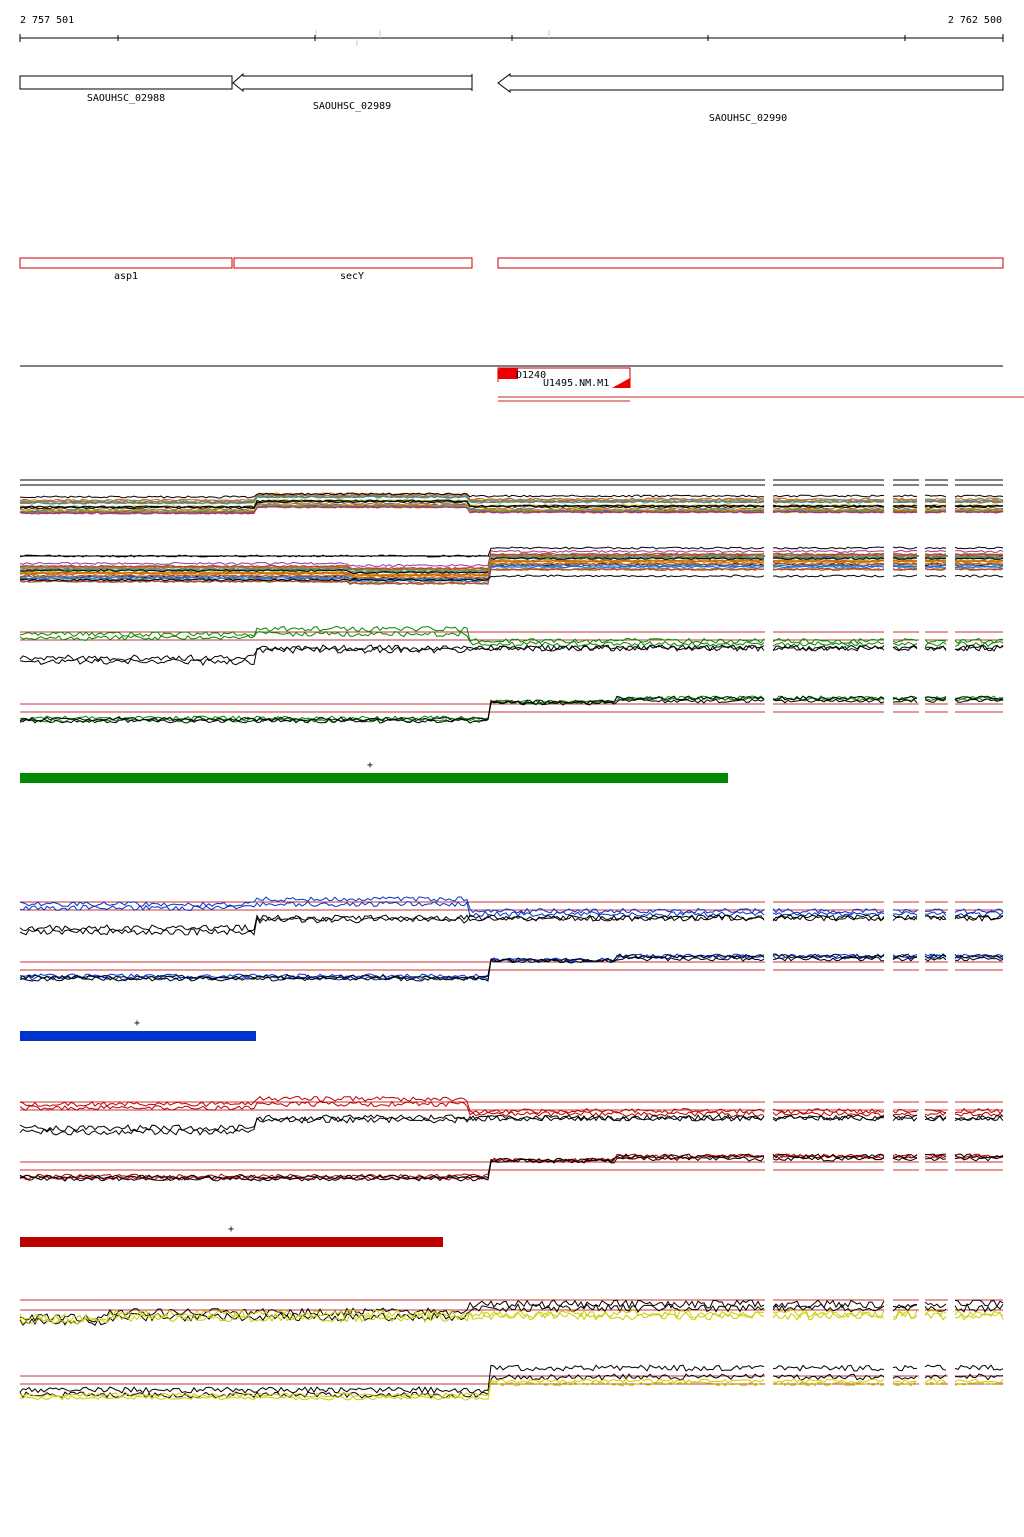 This screenshot has height=1537, width=1024. Describe the element at coordinates (975, 20) in the screenshot. I see `ruler-end-label: 2 762 500` at that location.